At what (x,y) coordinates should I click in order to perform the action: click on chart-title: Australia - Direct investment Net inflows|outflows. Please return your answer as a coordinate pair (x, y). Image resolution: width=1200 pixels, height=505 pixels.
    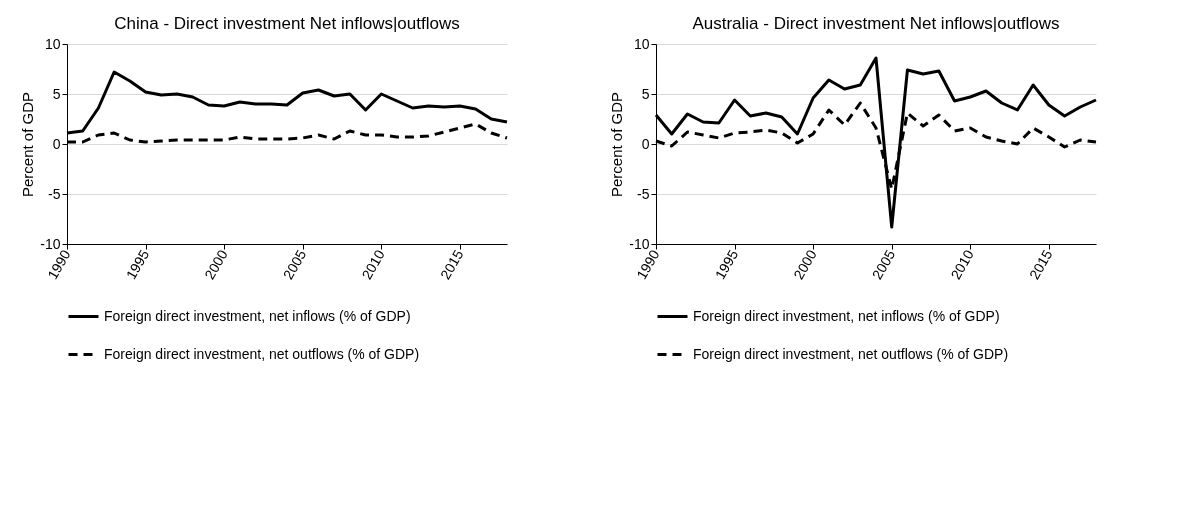
    Looking at the image, I should click on (876, 23).